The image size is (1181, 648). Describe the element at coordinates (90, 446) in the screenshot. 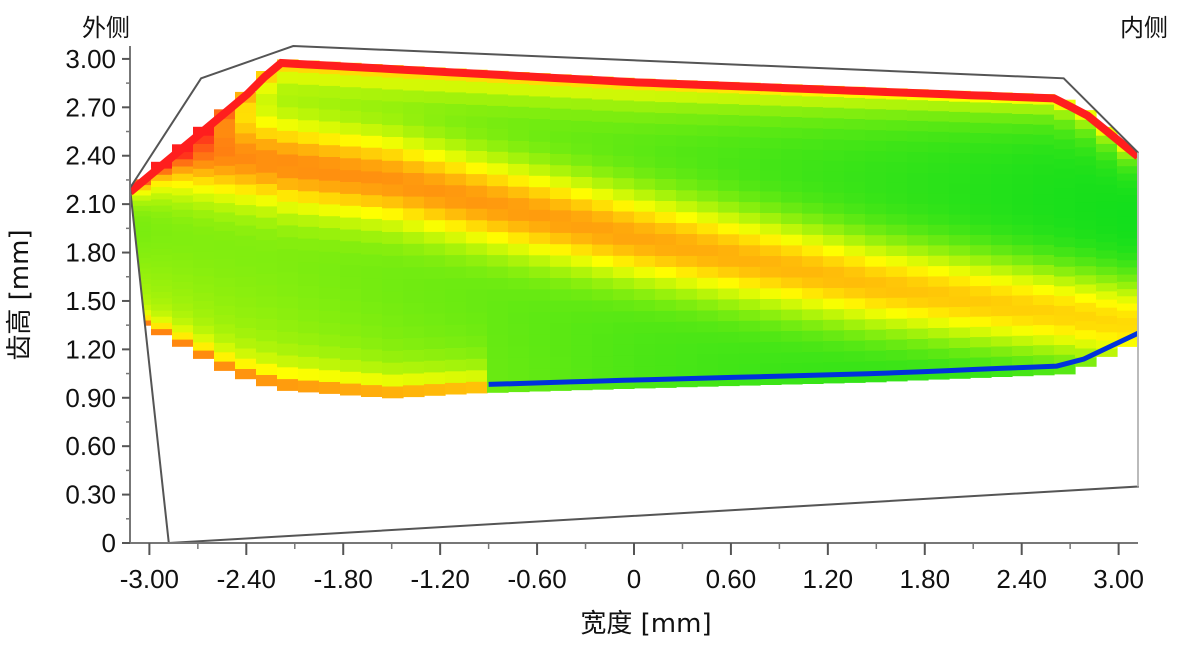

I see `y-tick-label: 0.60` at that location.